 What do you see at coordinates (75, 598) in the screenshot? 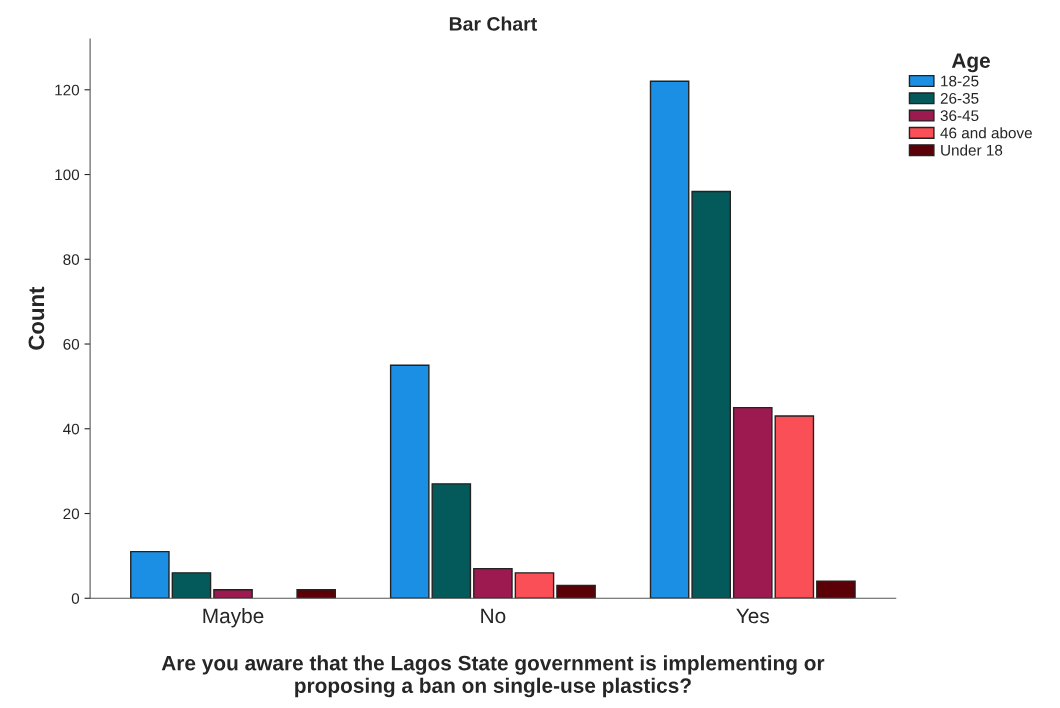
I see `y-tick-label: 0` at bounding box center [75, 598].